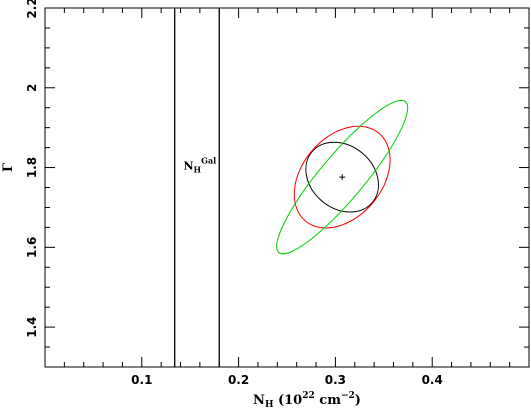  What do you see at coordinates (197, 187) in the screenshot?
I see `galactic-nh-lines` at bounding box center [197, 187].